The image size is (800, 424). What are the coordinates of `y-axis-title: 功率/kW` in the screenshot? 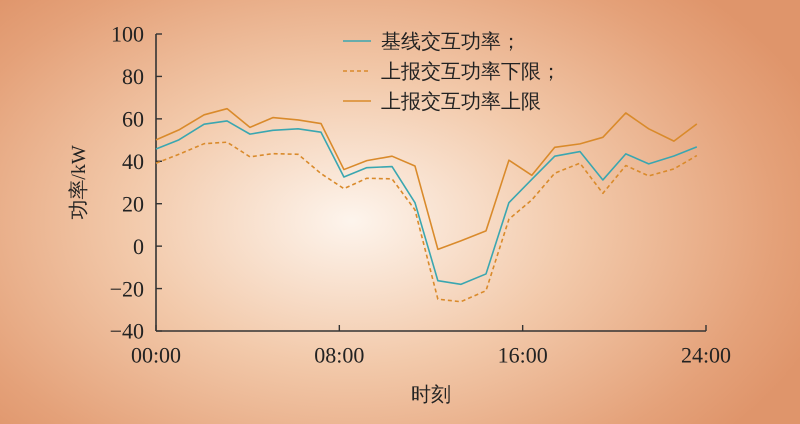 It's located at (79, 182).